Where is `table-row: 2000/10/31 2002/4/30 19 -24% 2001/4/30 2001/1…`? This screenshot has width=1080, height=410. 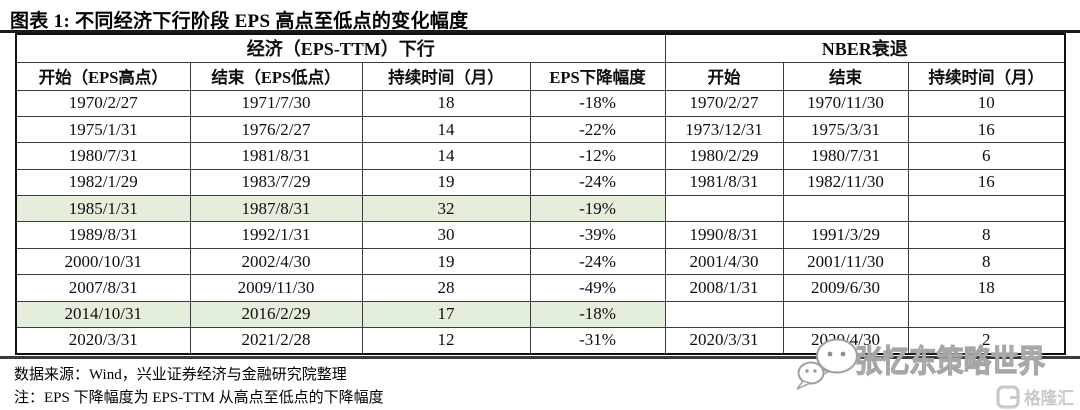
table-row: 2000/10/31 2002/4/30 19 -24% 2001/4/30 2001/1… is located at coordinates (540, 261).